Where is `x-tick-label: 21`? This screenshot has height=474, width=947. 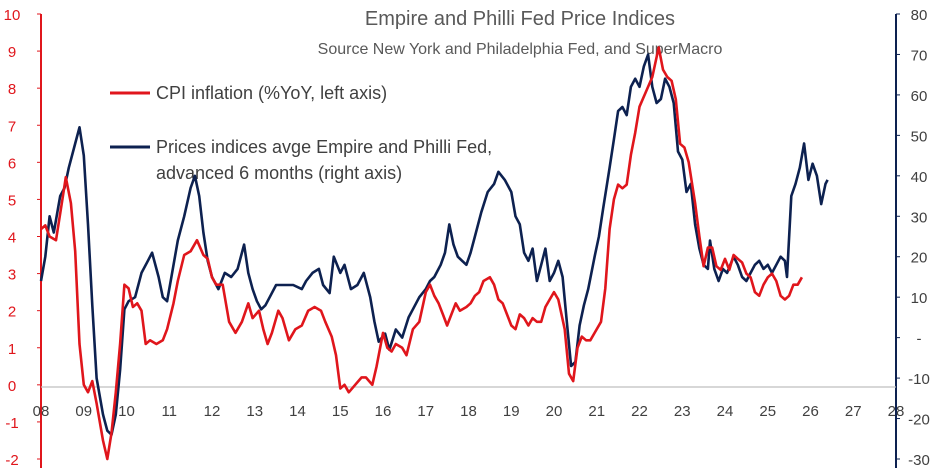
x-tick-label: 21 is located at coordinates (596, 411).